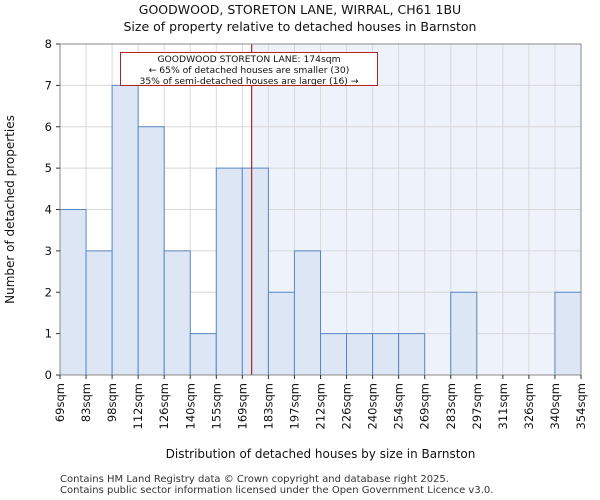 The height and width of the screenshot is (500, 600). I want to click on y-tick-label: 4, so click(48, 210).